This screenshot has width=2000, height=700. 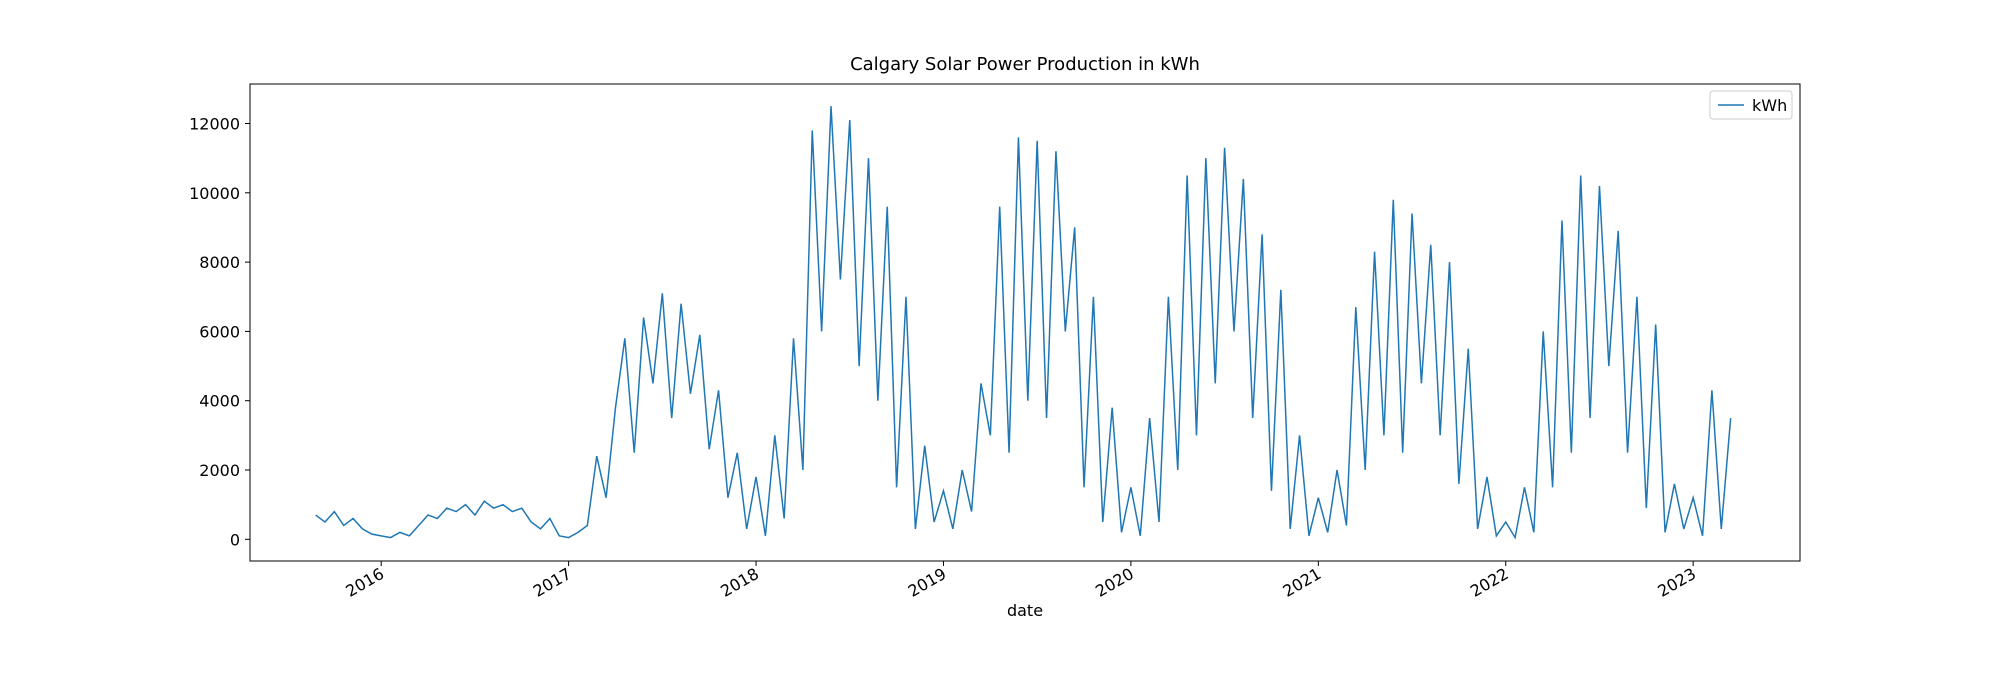 I want to click on y-tick-label: 0, so click(x=235, y=539).